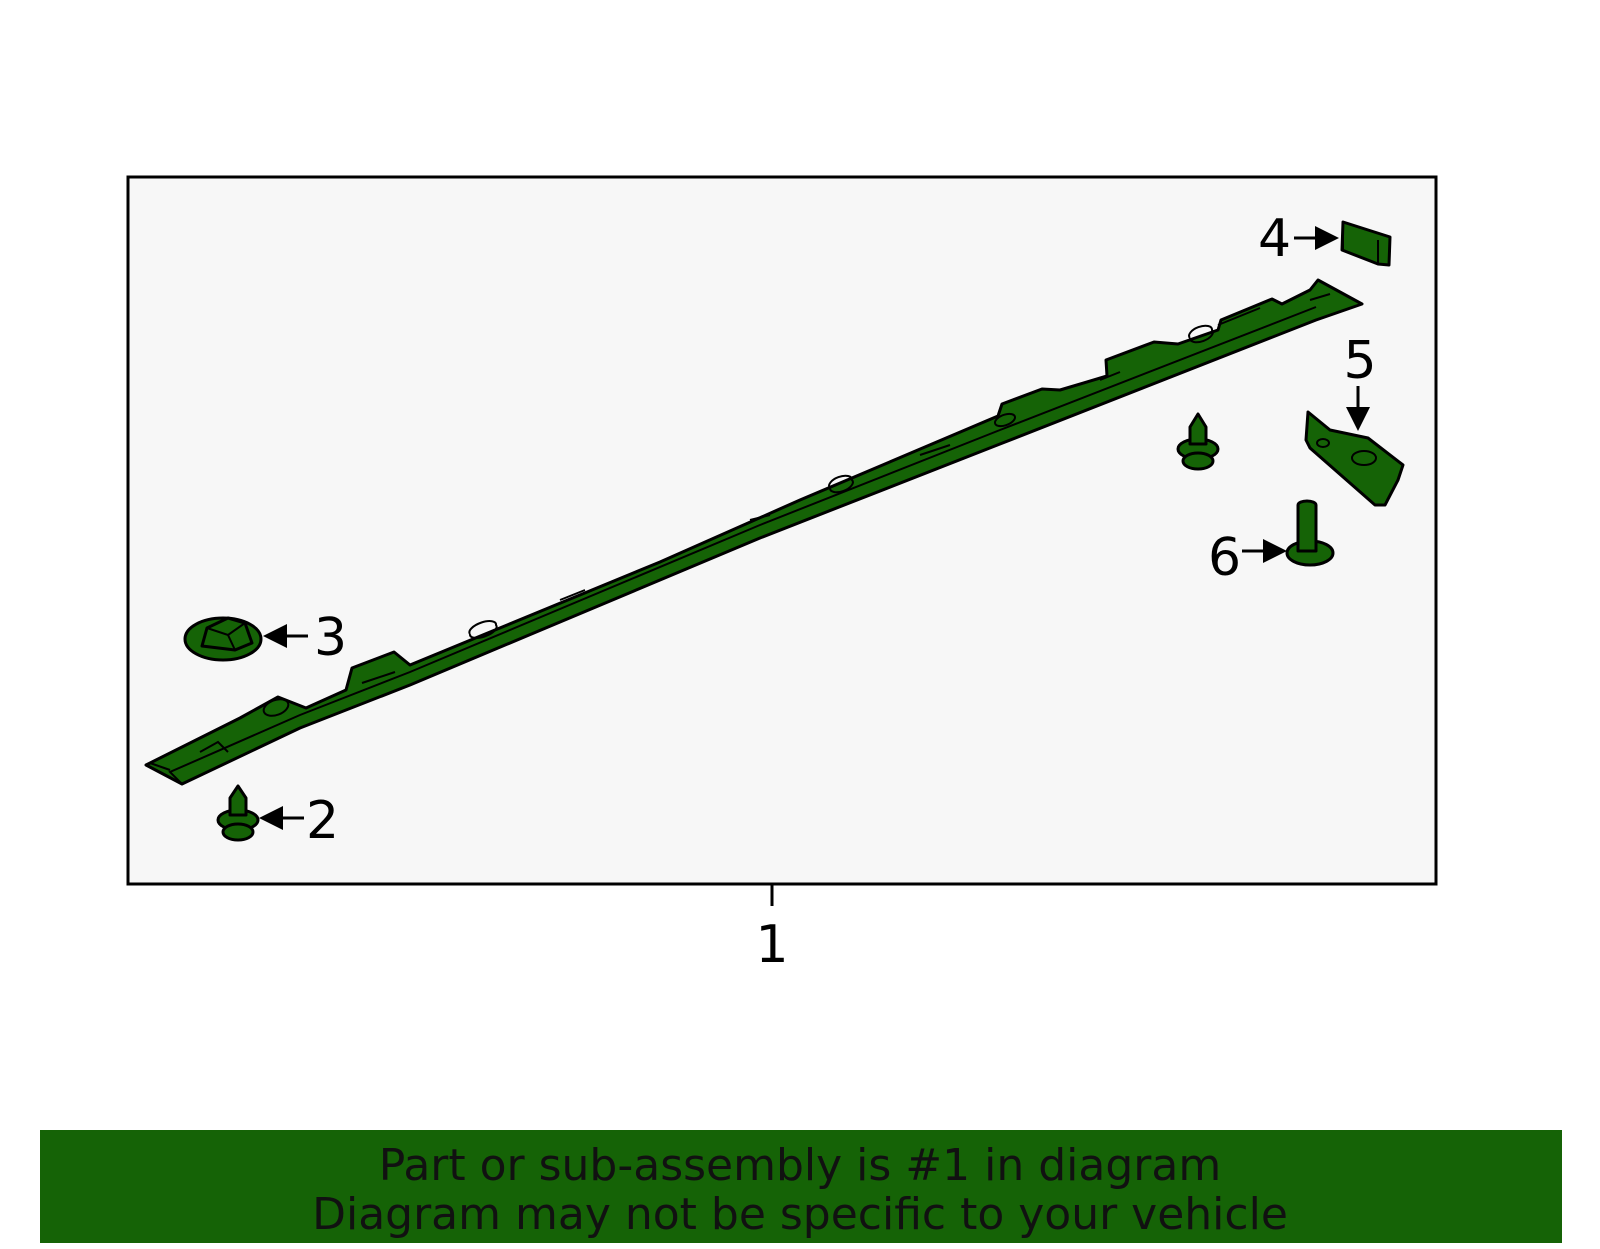 The height and width of the screenshot is (1249, 1600). I want to click on callout-label: 5, so click(1359, 361).